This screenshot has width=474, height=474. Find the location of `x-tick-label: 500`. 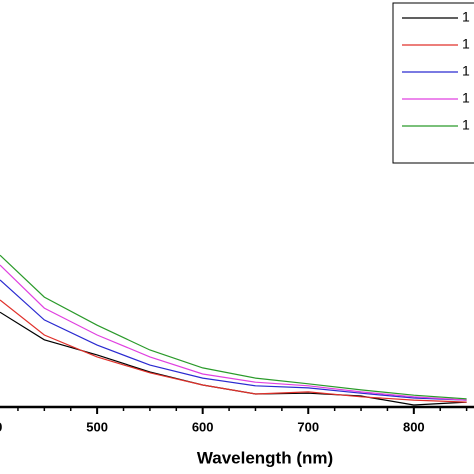

x-tick-label: 500 is located at coordinates (97, 426).